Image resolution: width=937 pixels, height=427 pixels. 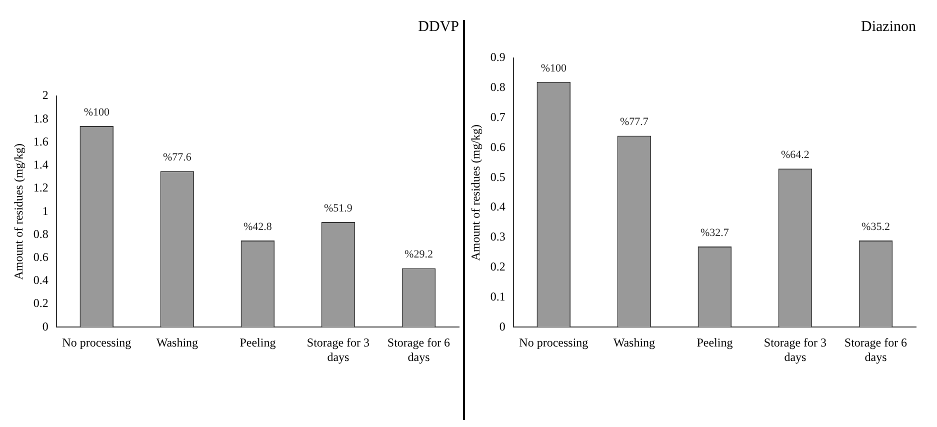 I want to click on annotation: %29.2, so click(x=418, y=254).